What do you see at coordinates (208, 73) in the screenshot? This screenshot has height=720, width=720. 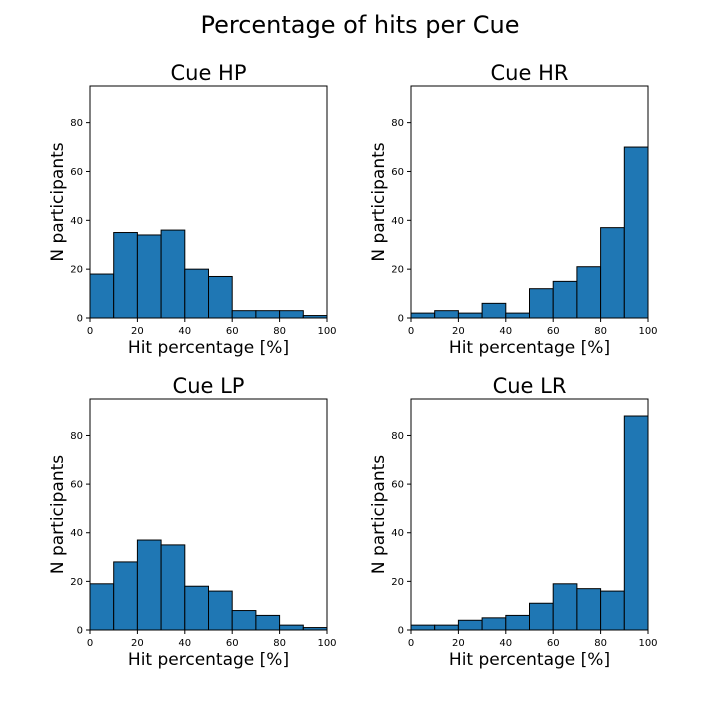 I see `panel-title: Cue HP` at bounding box center [208, 73].